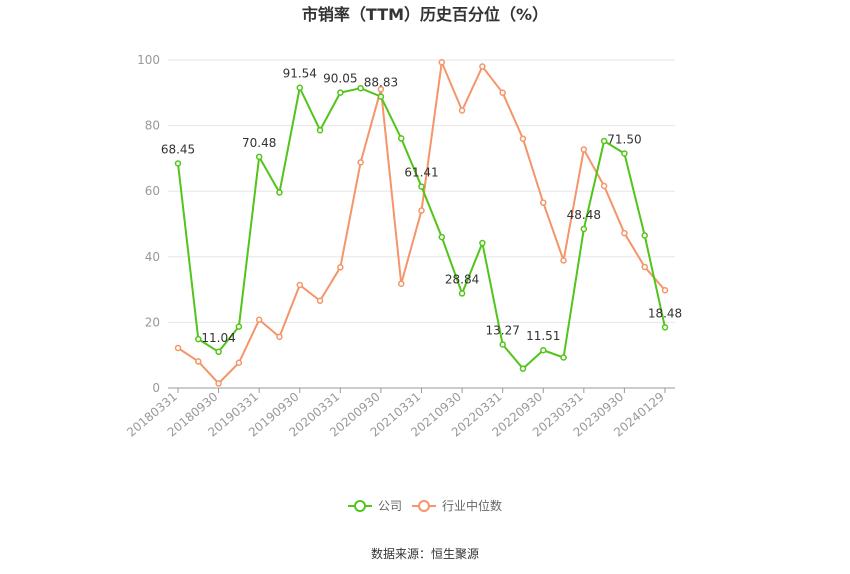 This screenshot has height=574, width=850. Describe the element at coordinates (156, 388) in the screenshot. I see `y-tick-label: 0` at that location.